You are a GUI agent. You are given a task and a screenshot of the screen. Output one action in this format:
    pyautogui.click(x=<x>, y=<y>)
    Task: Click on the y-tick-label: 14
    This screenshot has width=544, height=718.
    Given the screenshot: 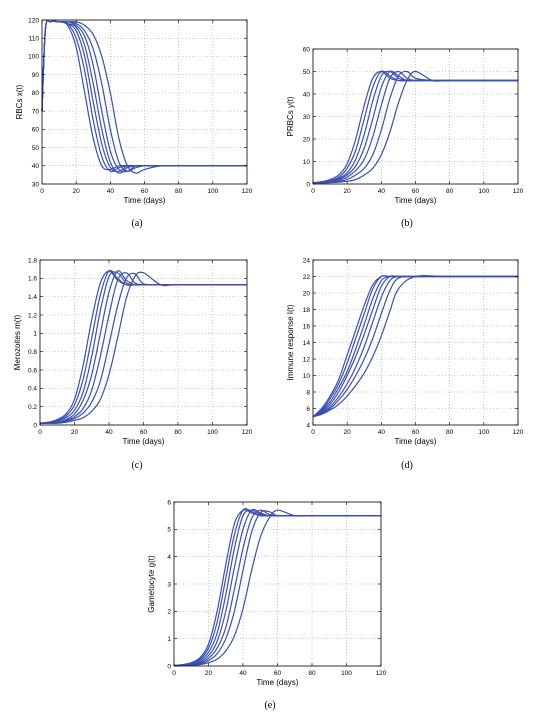 What is the action you would take?
    pyautogui.click(x=307, y=343)
    